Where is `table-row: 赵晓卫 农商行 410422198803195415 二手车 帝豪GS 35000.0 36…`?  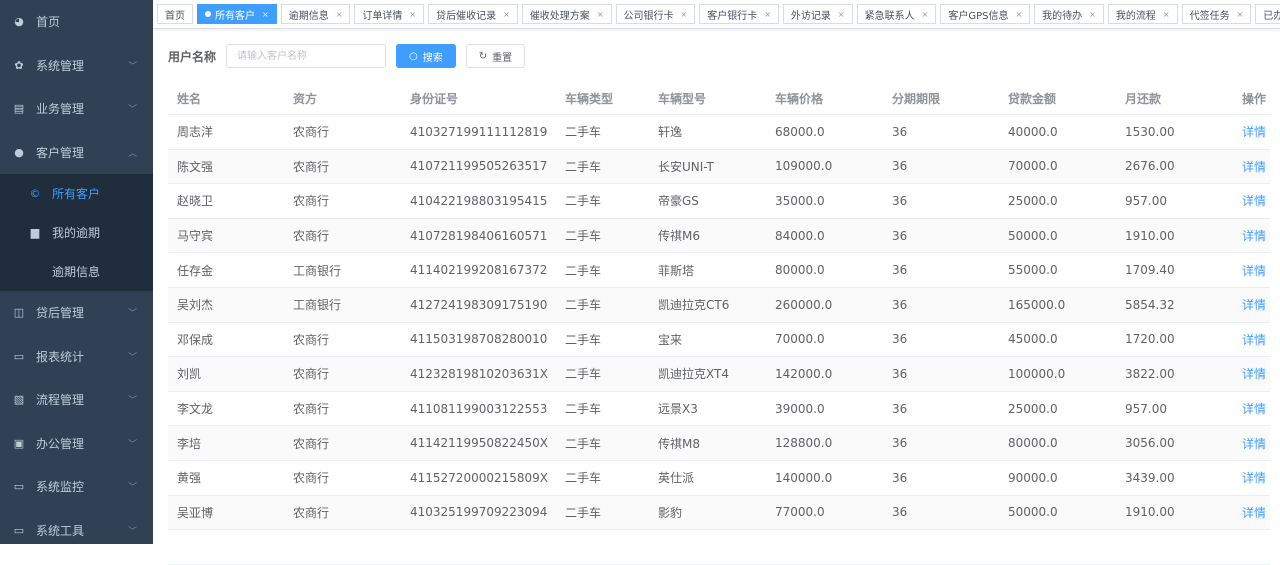
table-row: 赵晓卫 农商行 410422198803195415 二手车 帝豪GS 35000.0 36… is located at coordinates (719, 201).